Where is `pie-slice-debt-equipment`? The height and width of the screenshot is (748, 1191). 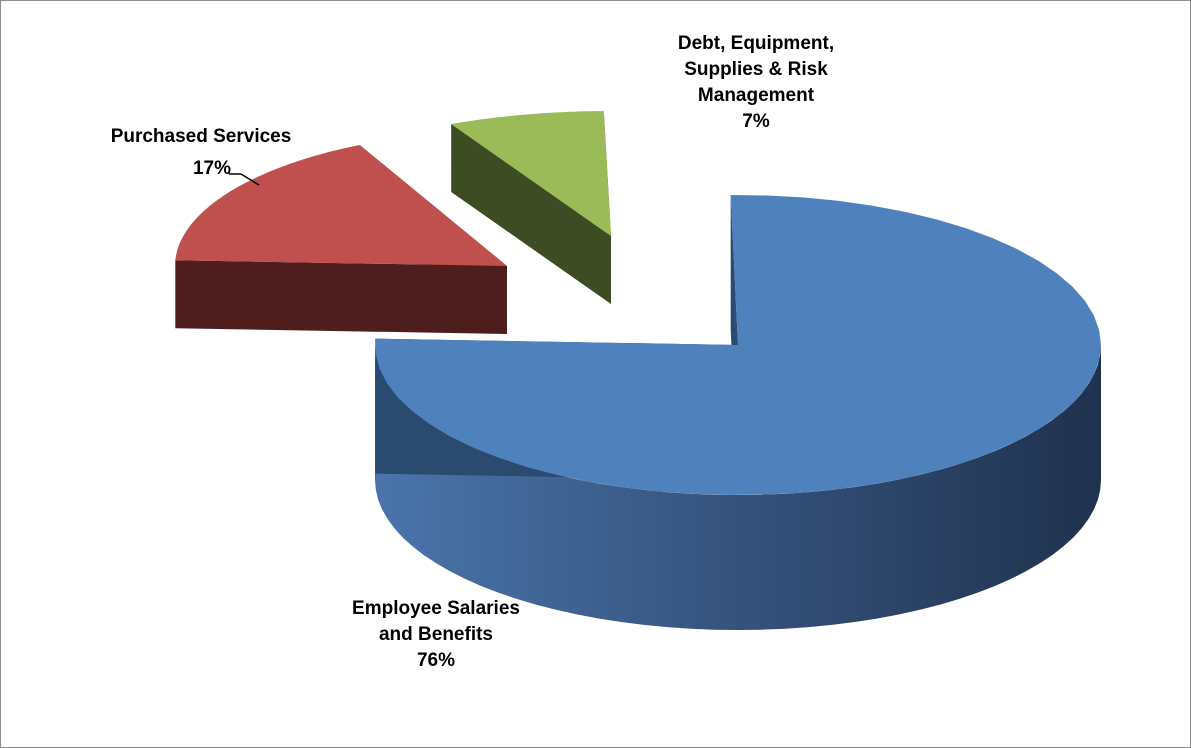
pie-slice-debt-equipment is located at coordinates (531, 207).